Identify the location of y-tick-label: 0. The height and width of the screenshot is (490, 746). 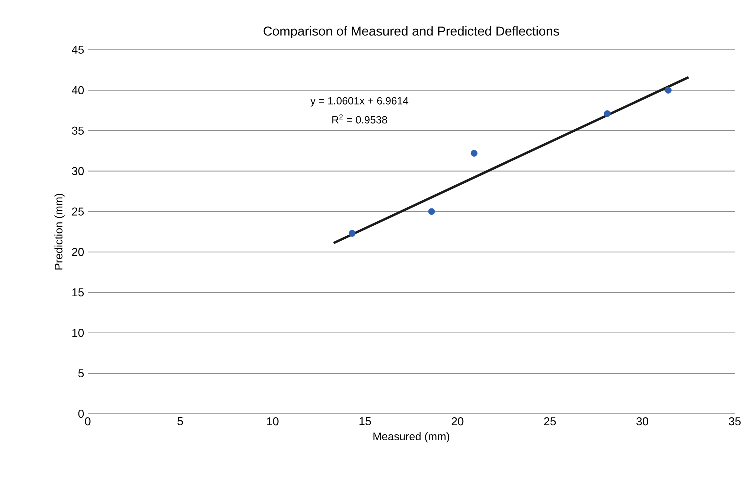
(81, 414).